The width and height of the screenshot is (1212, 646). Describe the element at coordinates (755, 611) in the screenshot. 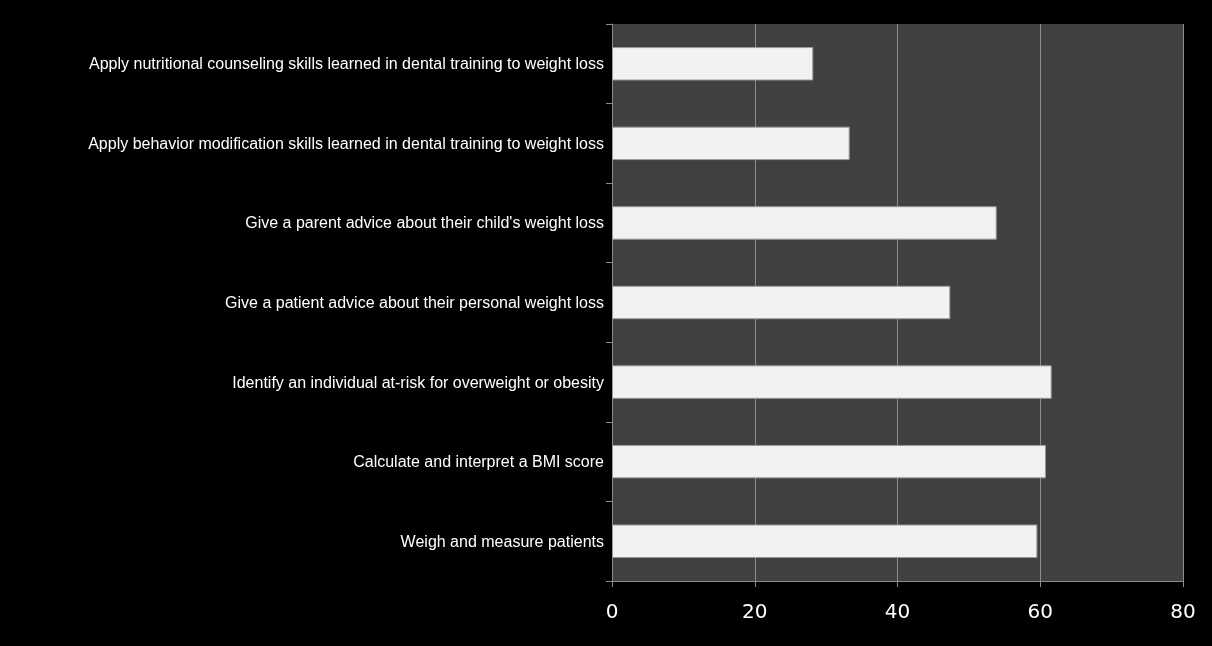

I see `x-tick-label: 20` at that location.